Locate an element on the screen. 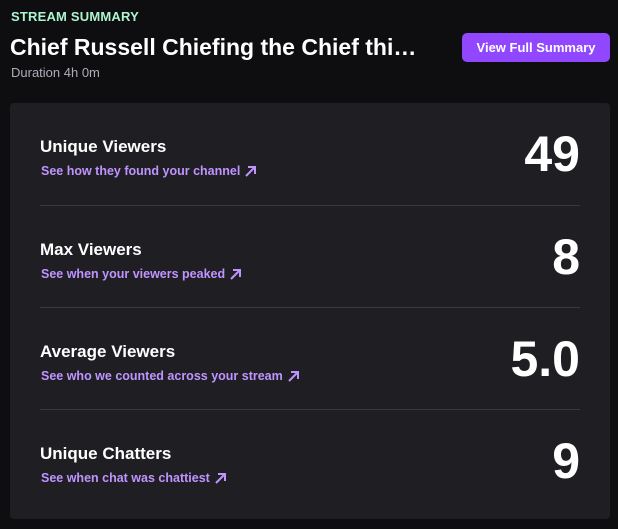  duration: Duration 4h 0m is located at coordinates (55, 72).